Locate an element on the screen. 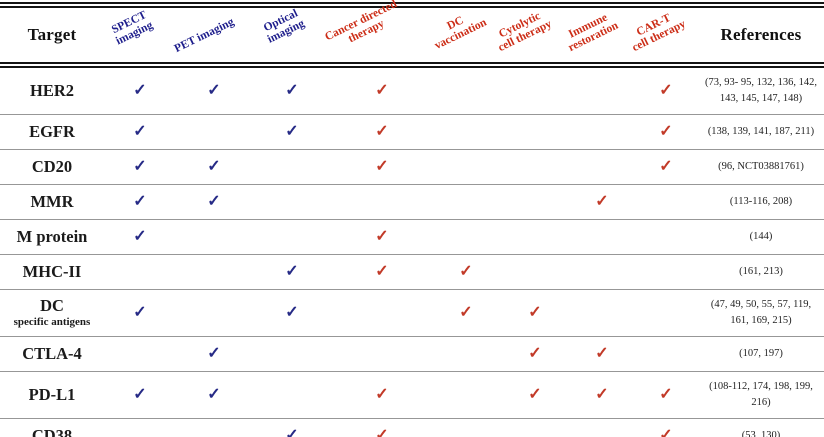 The image size is (824, 437). references-cell: (138, 139, 141, 187, 211) is located at coordinates (761, 132).